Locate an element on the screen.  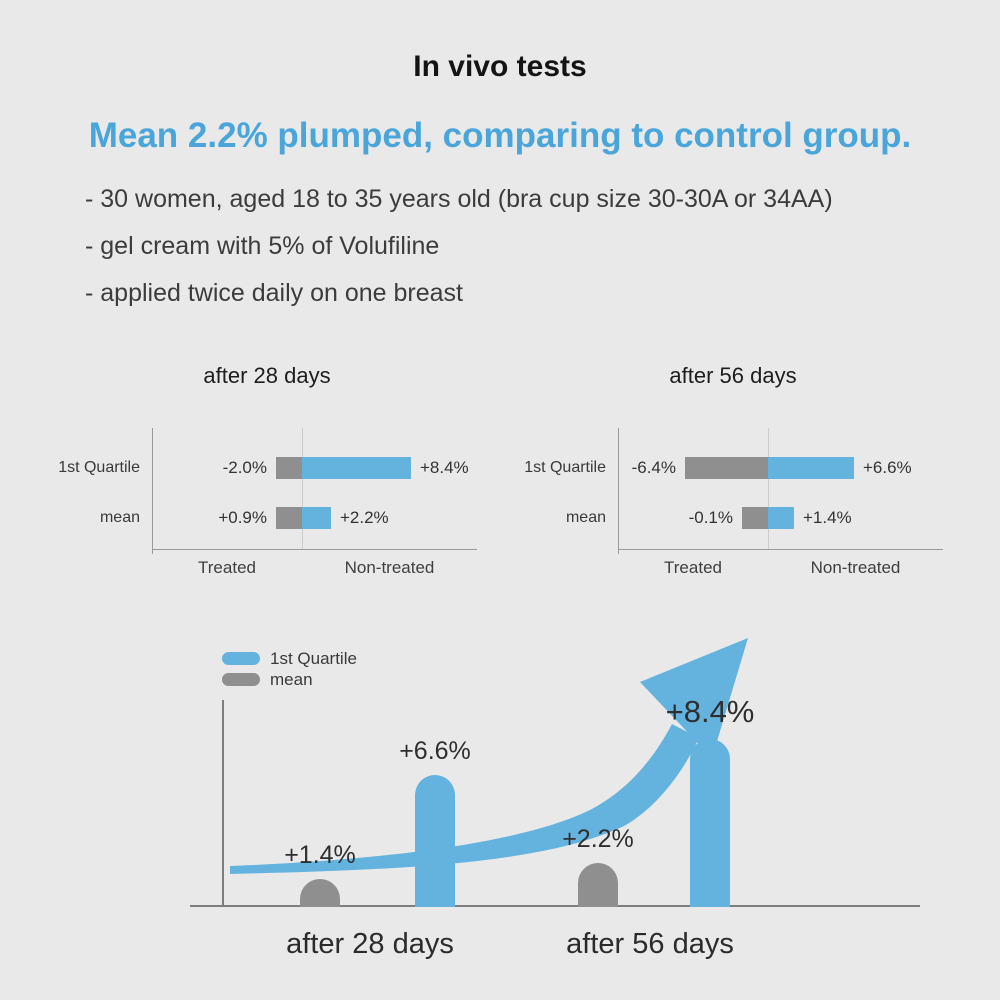
chart-row-1st-quartile: 1st Quartile -2.0% +8.4% is located at coordinates (267, 468).